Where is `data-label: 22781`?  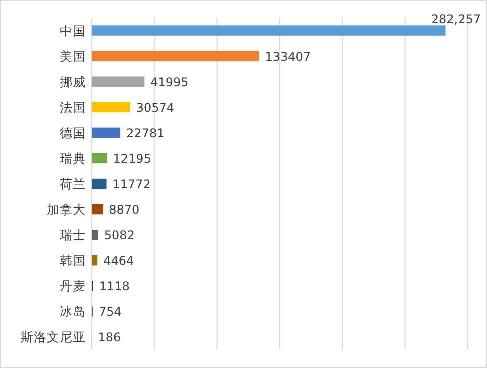 data-label: 22781 is located at coordinates (145, 133).